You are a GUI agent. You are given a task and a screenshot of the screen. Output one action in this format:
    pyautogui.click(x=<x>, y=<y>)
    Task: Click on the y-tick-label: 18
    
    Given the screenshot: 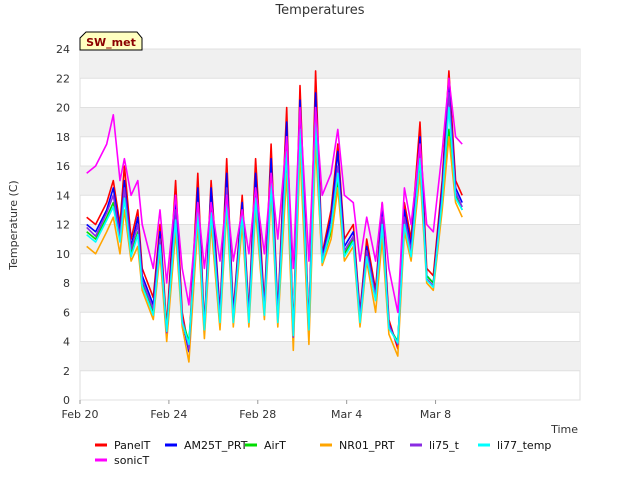 What is the action you would take?
    pyautogui.click(x=63, y=137)
    